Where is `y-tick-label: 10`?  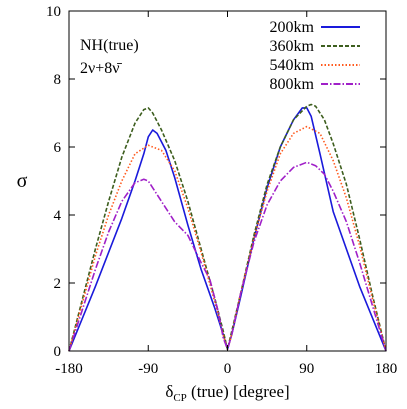
y-tick-label: 10 is located at coordinates (53, 12).